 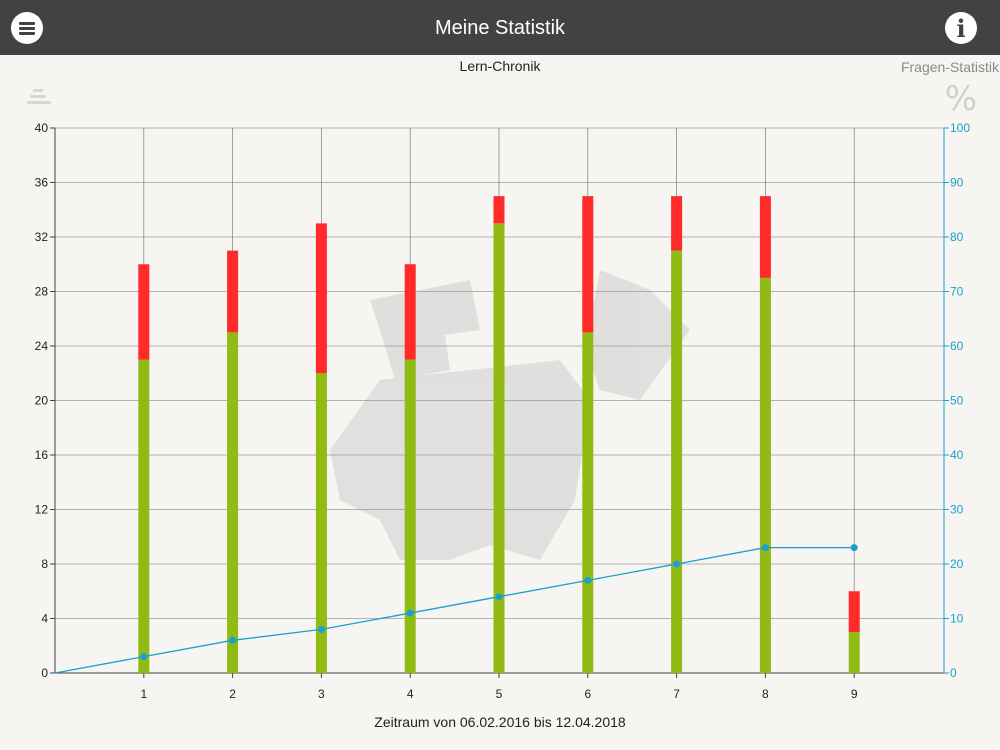 I want to click on y2-tick-label: 100, so click(x=960, y=128).